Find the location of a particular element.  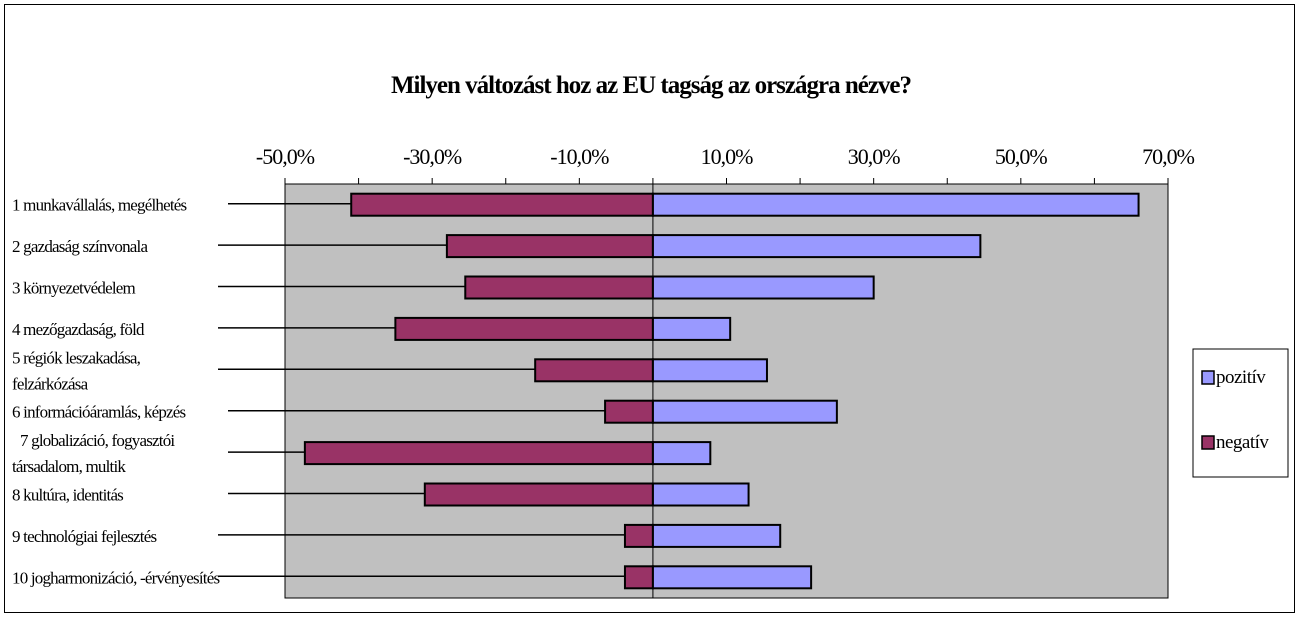

category-group: 3 környezetvédelem is located at coordinates (443, 287).